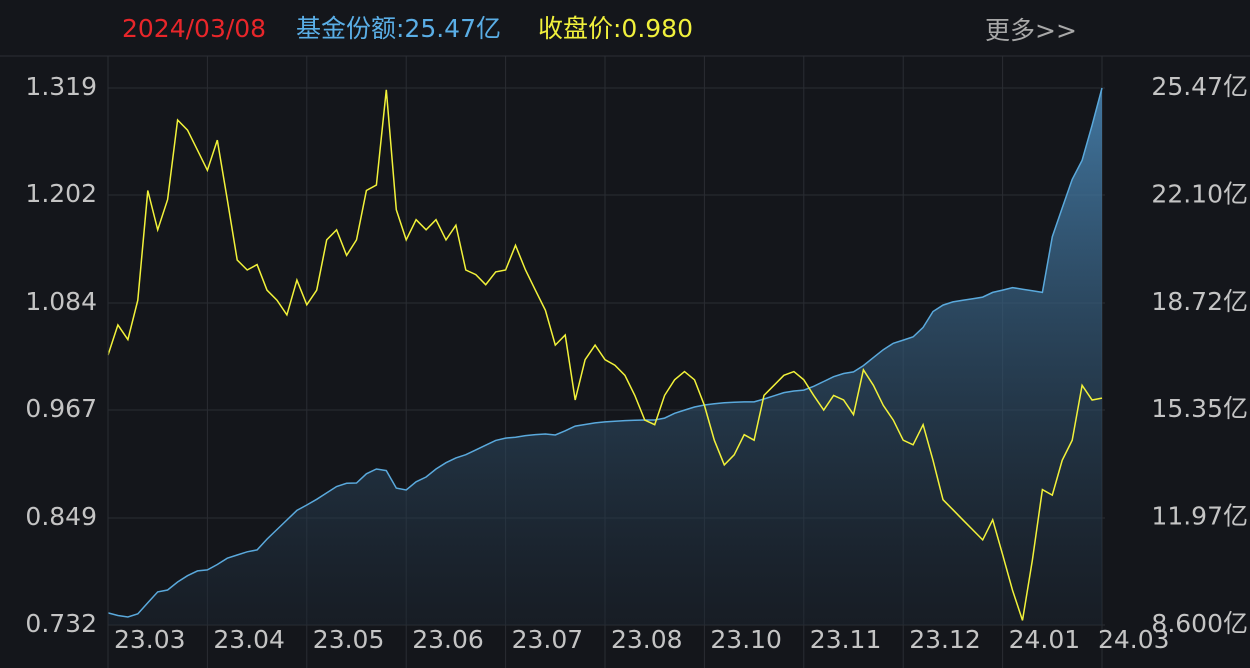 The height and width of the screenshot is (668, 1250). What do you see at coordinates (194, 28) in the screenshot?
I see `date: 2024/03/08` at bounding box center [194, 28].